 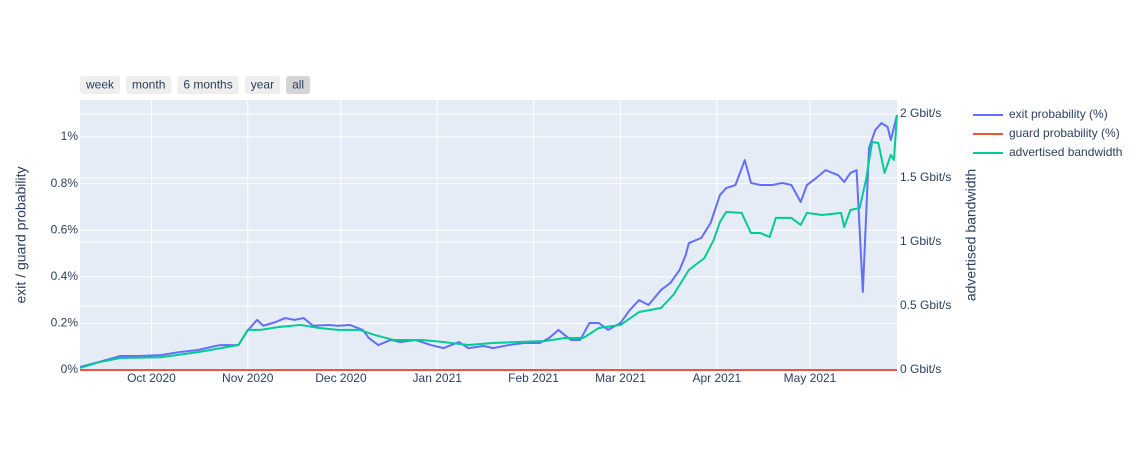 I want to click on button-label: all, so click(x=298, y=85).